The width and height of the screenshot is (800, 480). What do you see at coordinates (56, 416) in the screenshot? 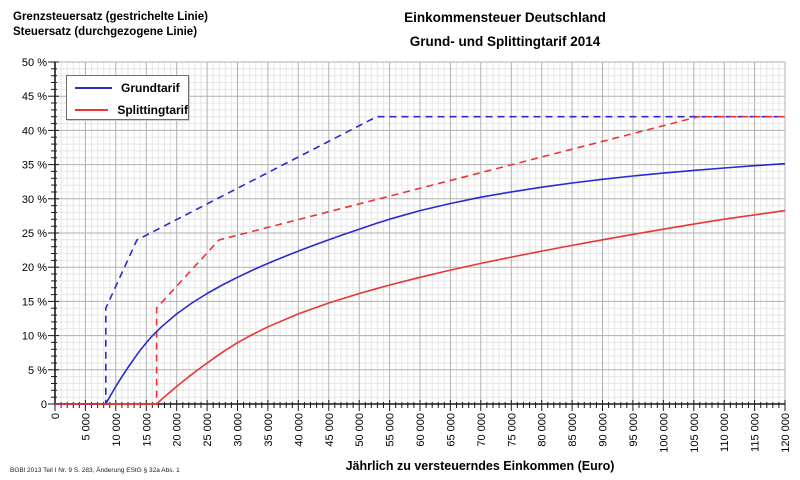
I see `x-tick-label: 0` at bounding box center [56, 416].